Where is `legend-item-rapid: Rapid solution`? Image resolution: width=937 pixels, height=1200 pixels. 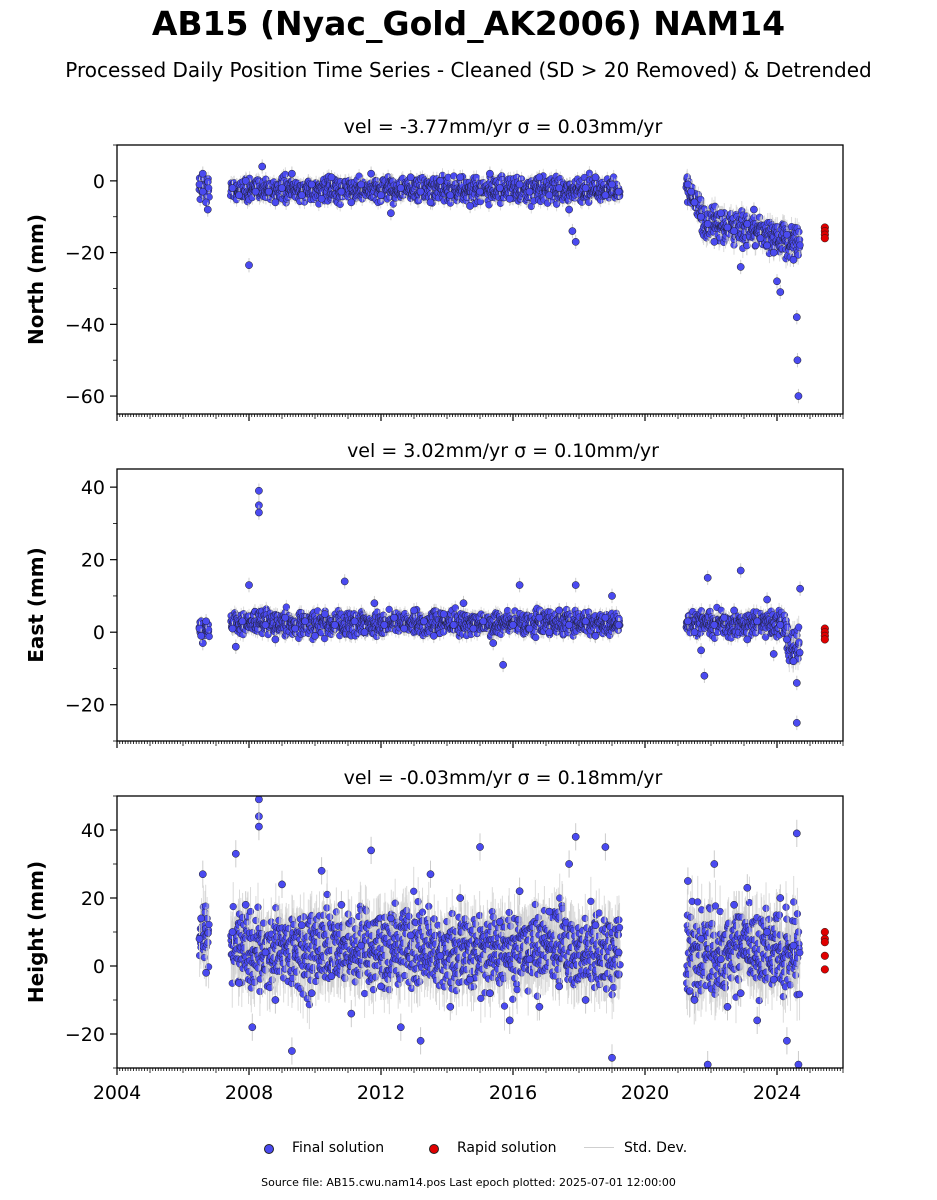
legend-item-rapid: Rapid solution is located at coordinates (487, 1148).